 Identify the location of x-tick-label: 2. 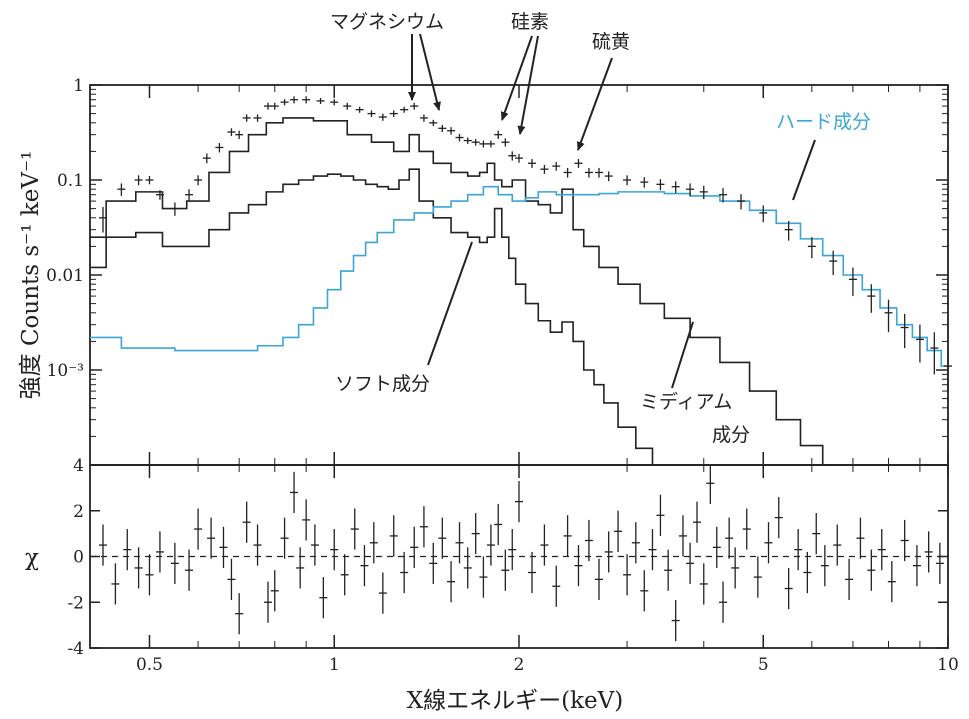
(519, 665).